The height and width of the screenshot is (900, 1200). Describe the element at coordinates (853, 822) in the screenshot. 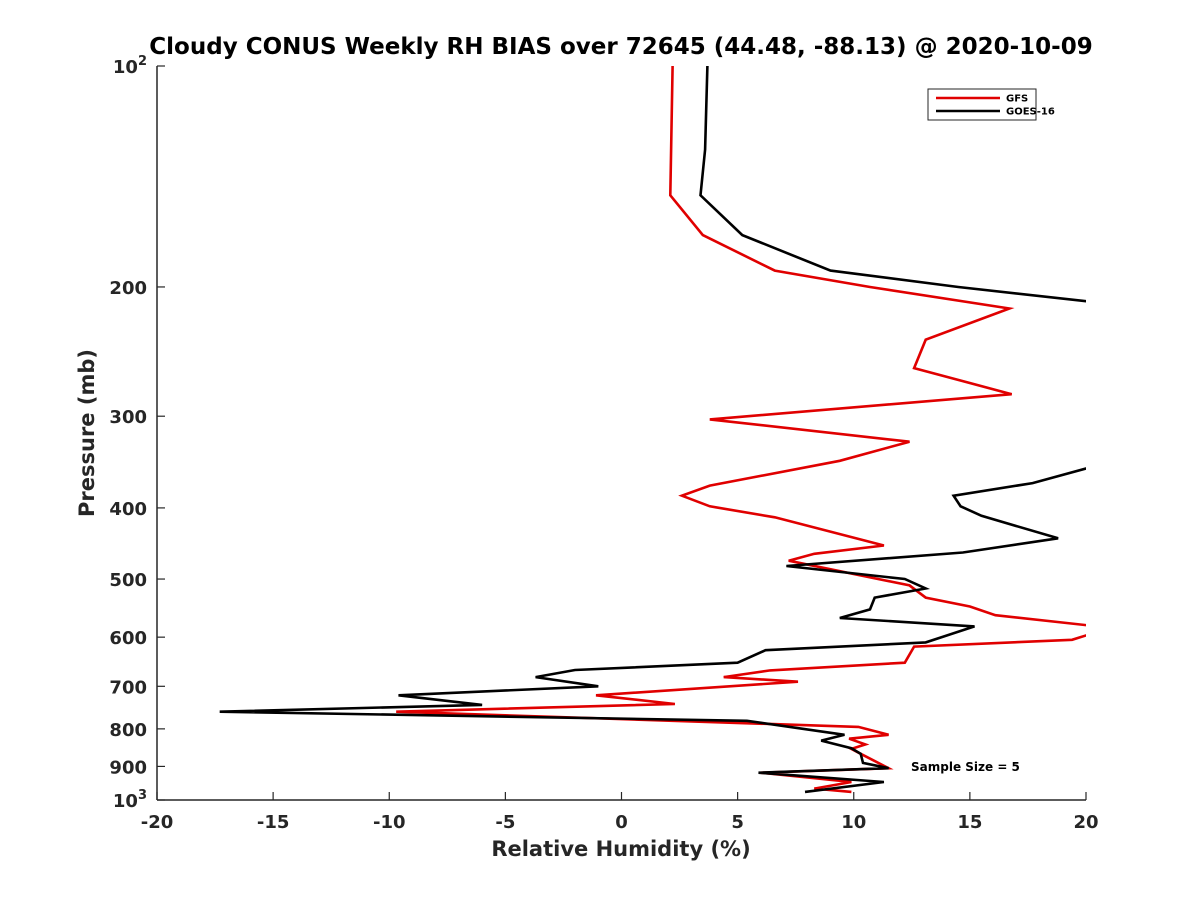

I see `x-tick-label: 10` at that location.